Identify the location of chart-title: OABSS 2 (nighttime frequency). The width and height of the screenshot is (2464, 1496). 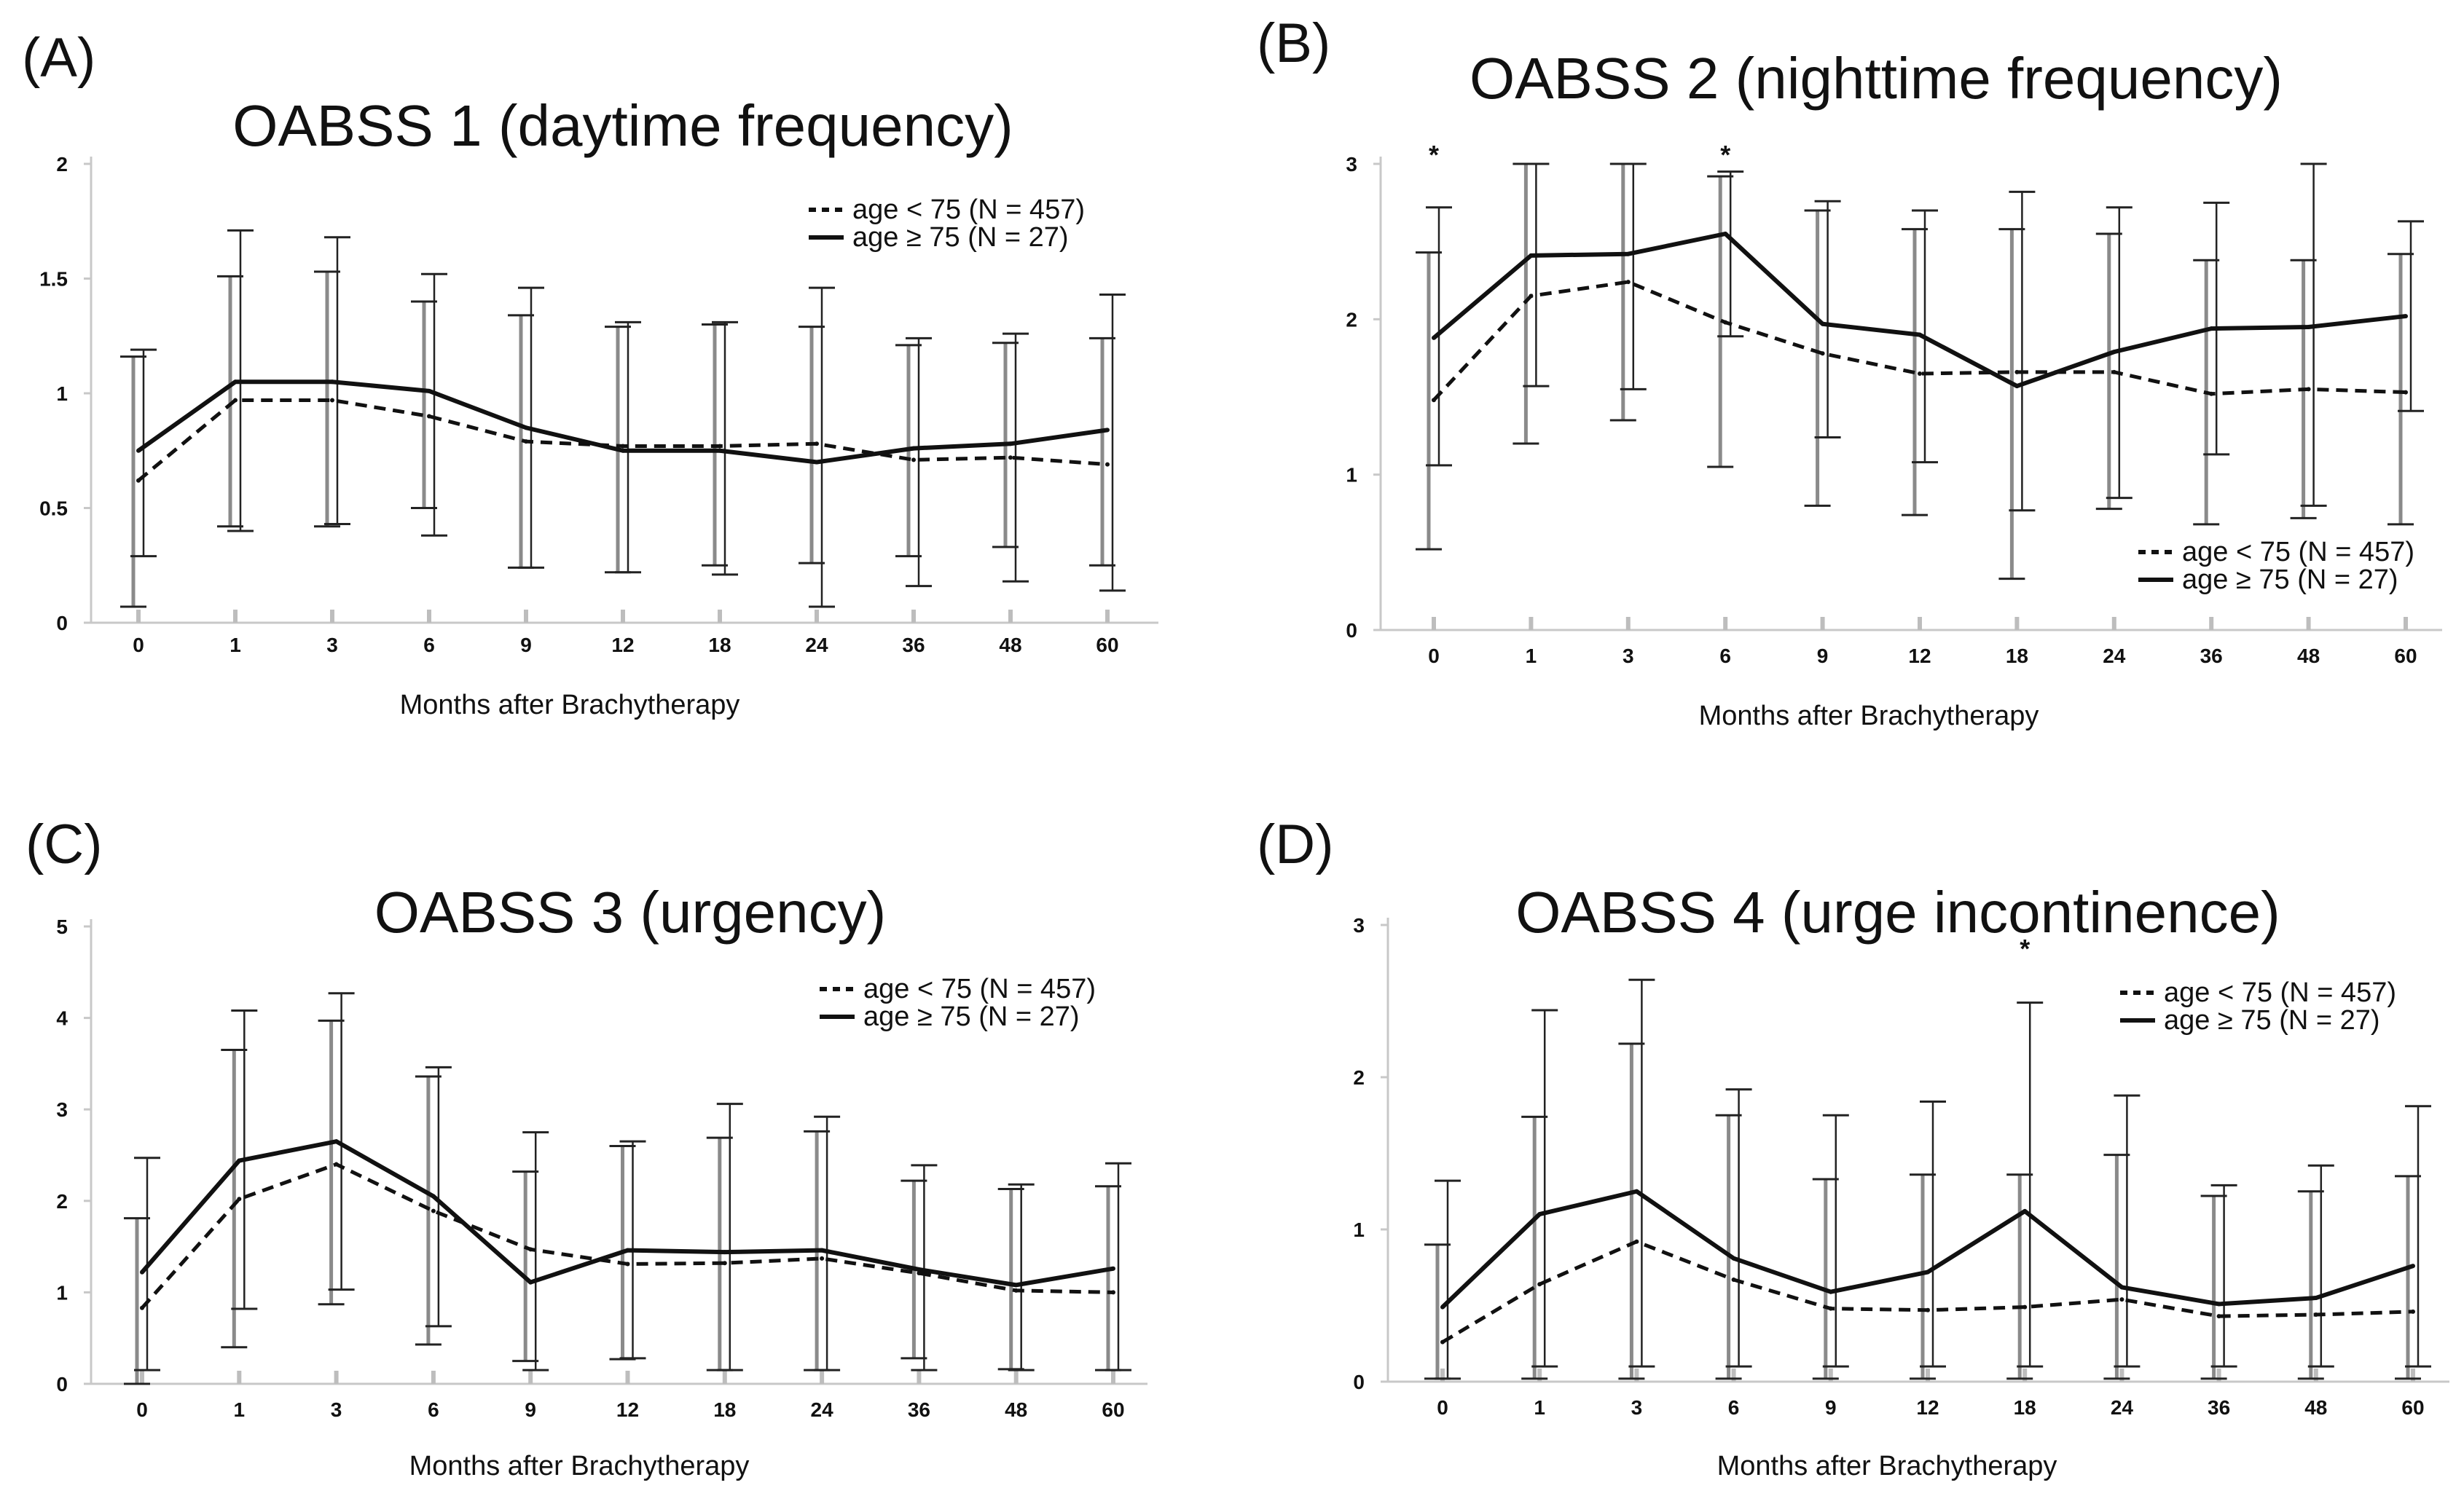
(1876, 78).